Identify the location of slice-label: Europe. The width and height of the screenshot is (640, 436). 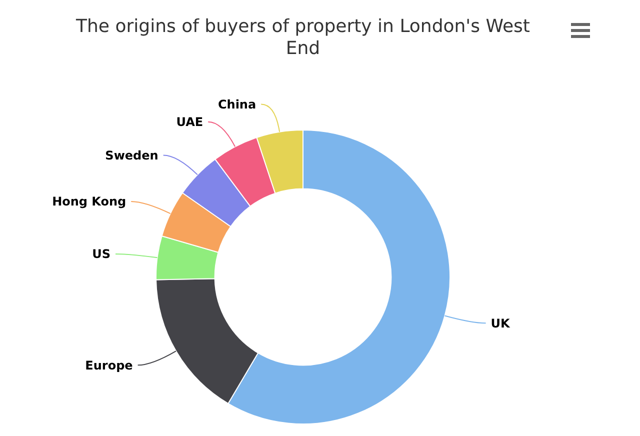
(109, 365).